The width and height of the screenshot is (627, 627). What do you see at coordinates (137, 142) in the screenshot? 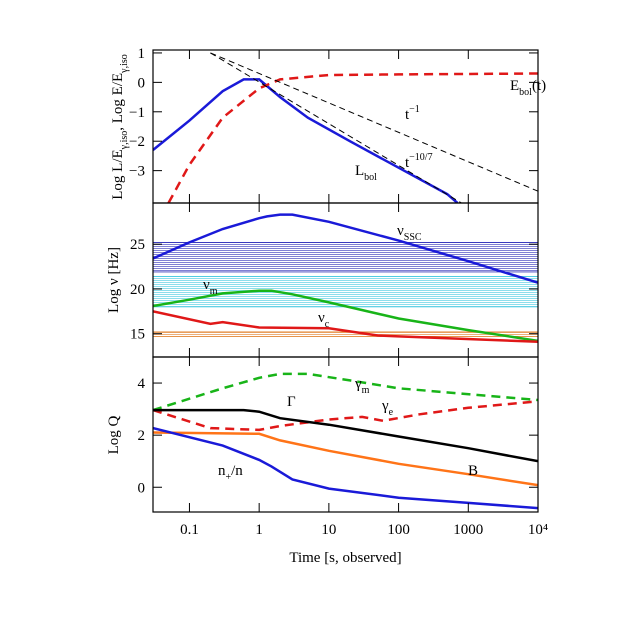
I see `y-tick-label: −2` at bounding box center [137, 142].